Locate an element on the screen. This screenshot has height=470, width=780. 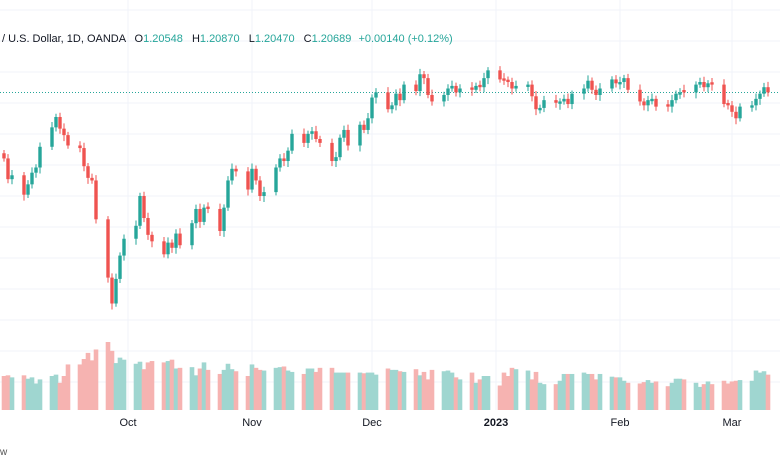
x-tick-label: Nov is located at coordinates (252, 423).